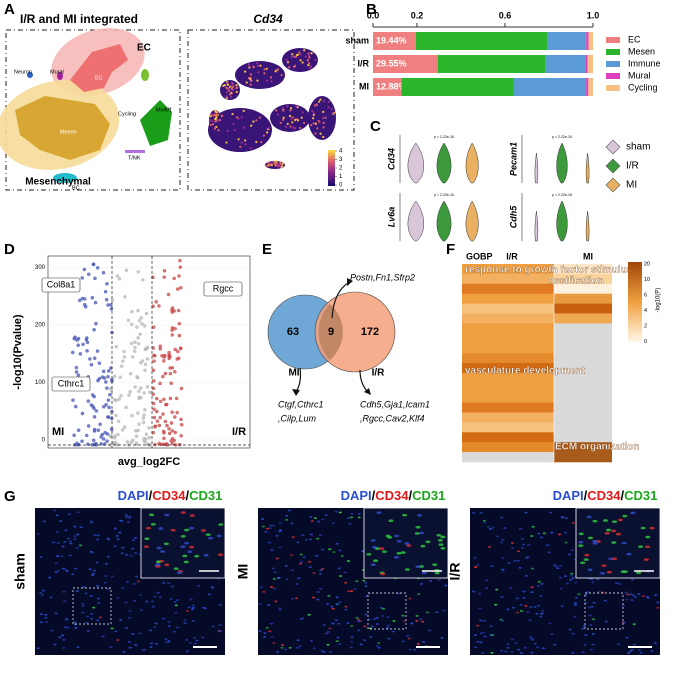 This screenshot has height=687, width=676. Describe the element at coordinates (268, 19) in the screenshot. I see `panel-title: Cd34` at that location.